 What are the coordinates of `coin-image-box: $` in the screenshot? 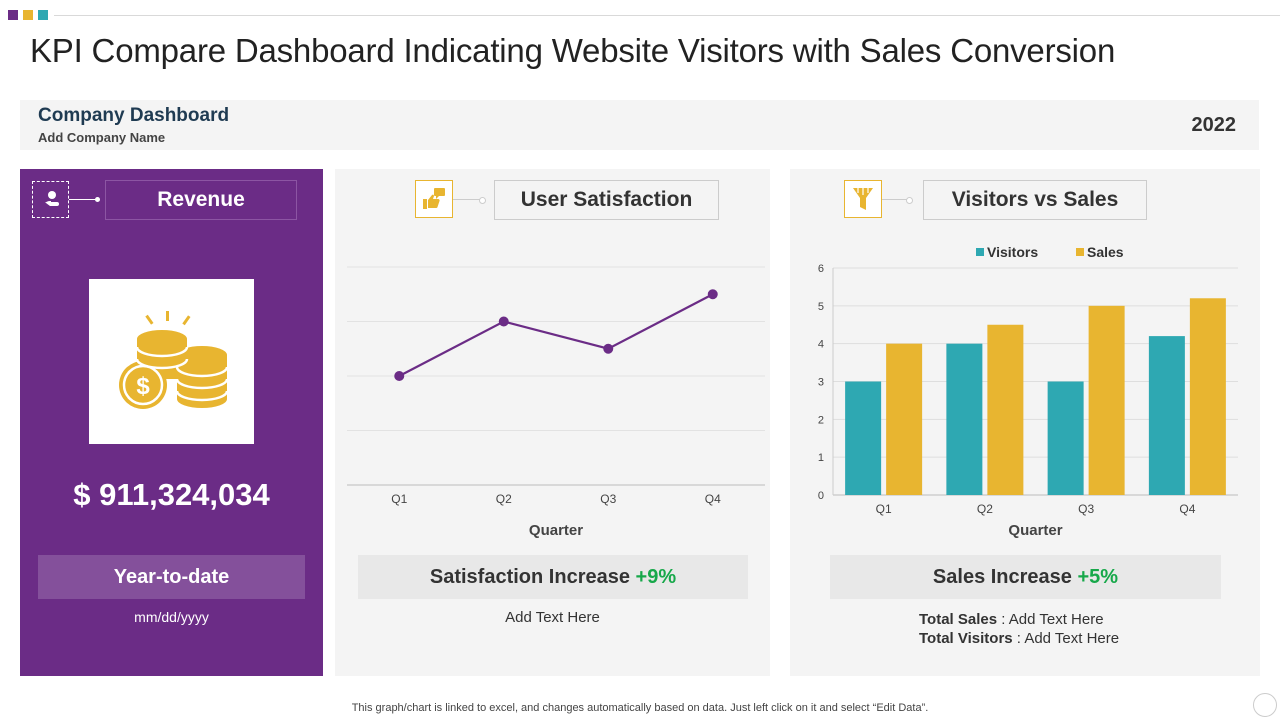 It's located at (171, 361).